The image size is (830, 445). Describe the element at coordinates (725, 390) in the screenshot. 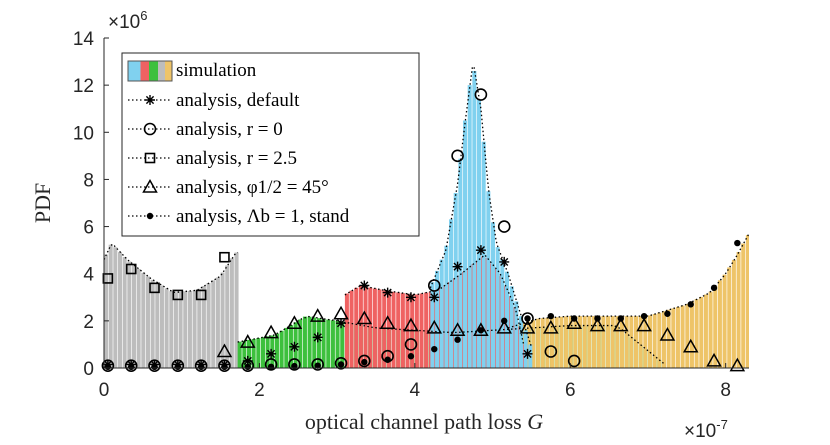

I see `x-tick-label: 8` at that location.